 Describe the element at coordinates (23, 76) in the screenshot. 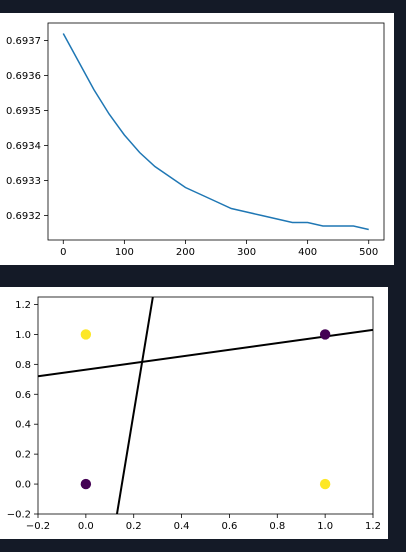

I see `y-tick-label: 0.6936` at that location.